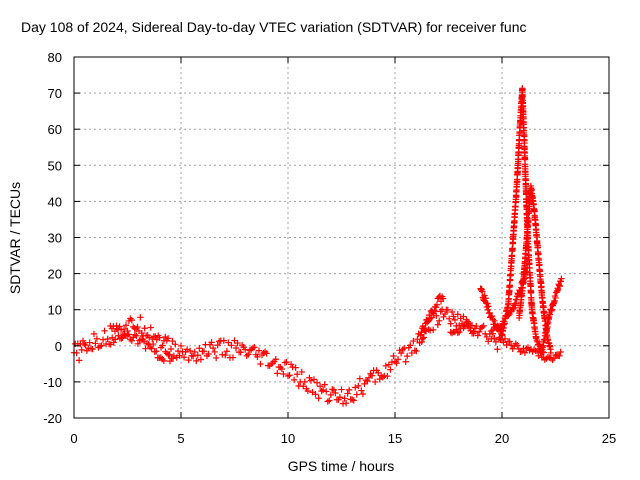 Image resolution: width=640 pixels, height=480 pixels. Describe the element at coordinates (15, 238) in the screenshot. I see `y-axis-label: SDTVAR / TECUs` at that location.